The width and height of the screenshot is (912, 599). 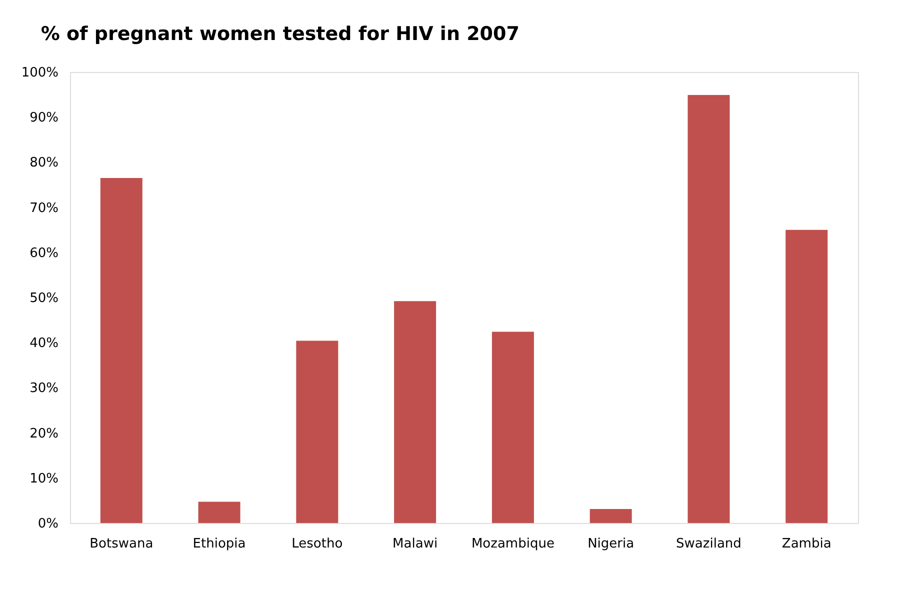 I want to click on y-tick-label: 50%, so click(x=44, y=298).